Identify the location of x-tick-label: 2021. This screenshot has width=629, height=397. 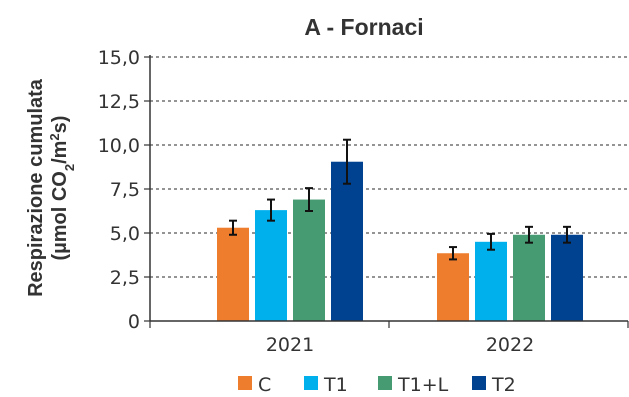
(290, 345).